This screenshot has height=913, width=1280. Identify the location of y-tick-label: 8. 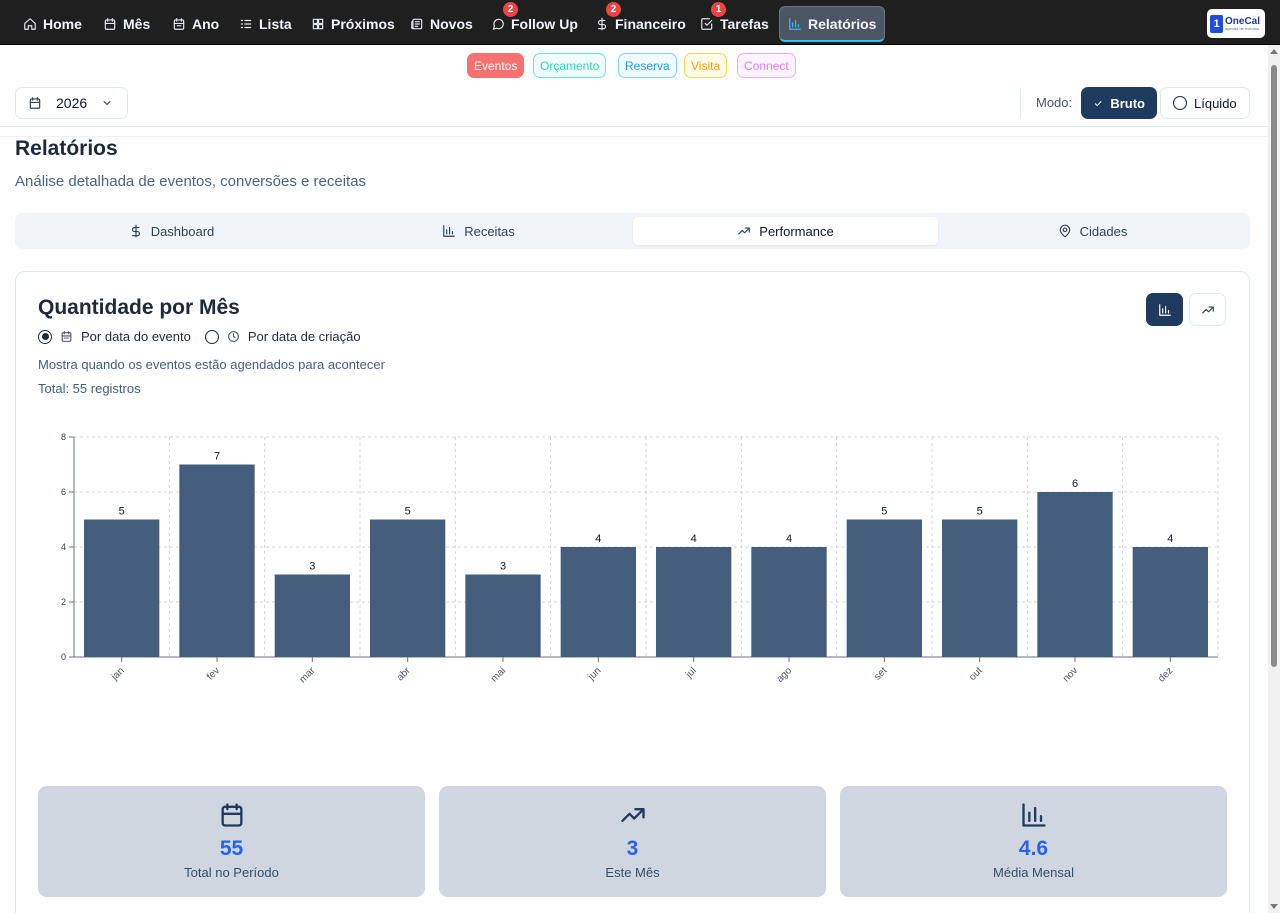
(63, 437).